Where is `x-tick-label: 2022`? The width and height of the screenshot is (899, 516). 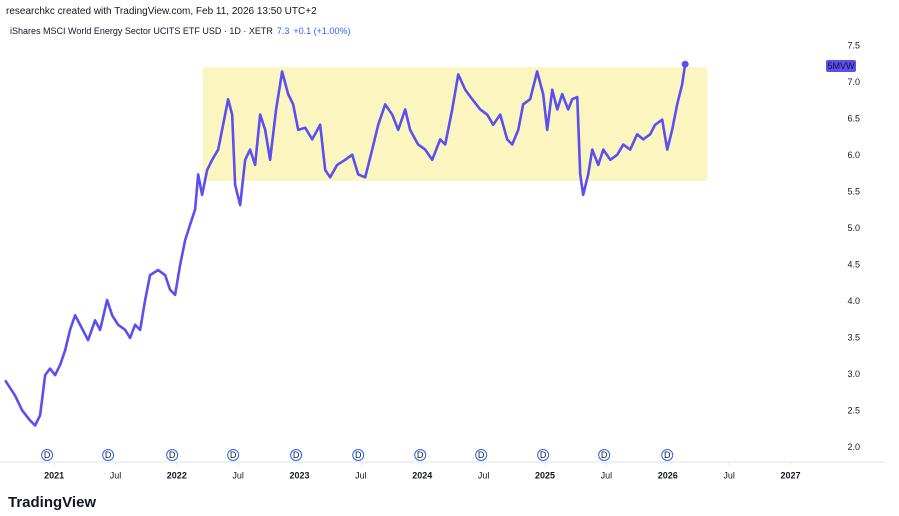
x-tick-label: 2022 is located at coordinates (177, 475).